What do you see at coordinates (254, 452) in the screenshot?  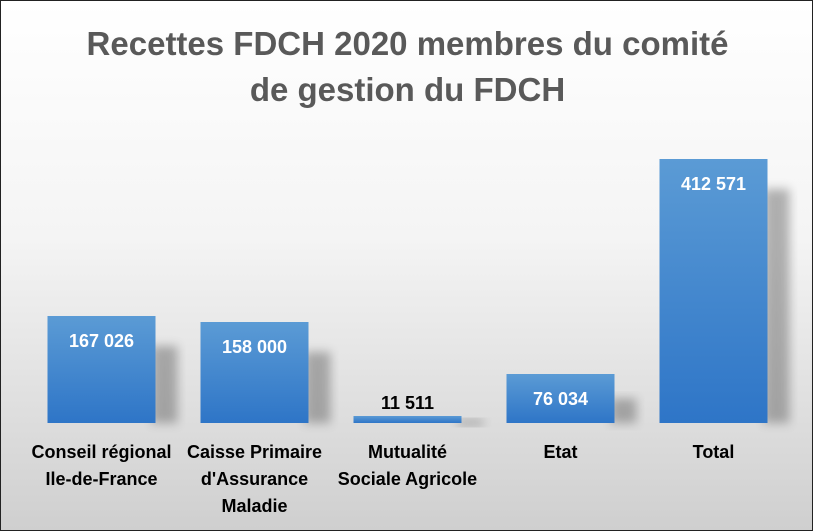 I see `category-label-line: Caisse Primaire` at bounding box center [254, 452].